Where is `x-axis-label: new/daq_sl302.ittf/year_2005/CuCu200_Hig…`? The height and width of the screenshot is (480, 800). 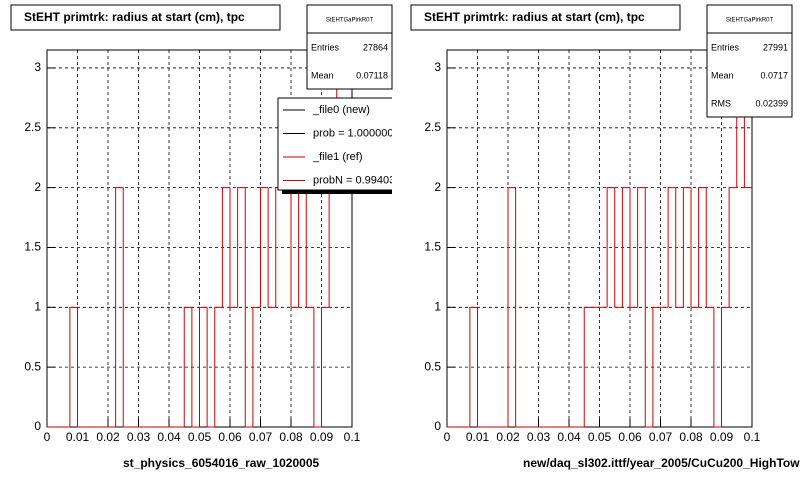 x-axis-label: new/daq_sl302.ittf/year_2005/CuCu200_Hig… is located at coordinates (661, 463).